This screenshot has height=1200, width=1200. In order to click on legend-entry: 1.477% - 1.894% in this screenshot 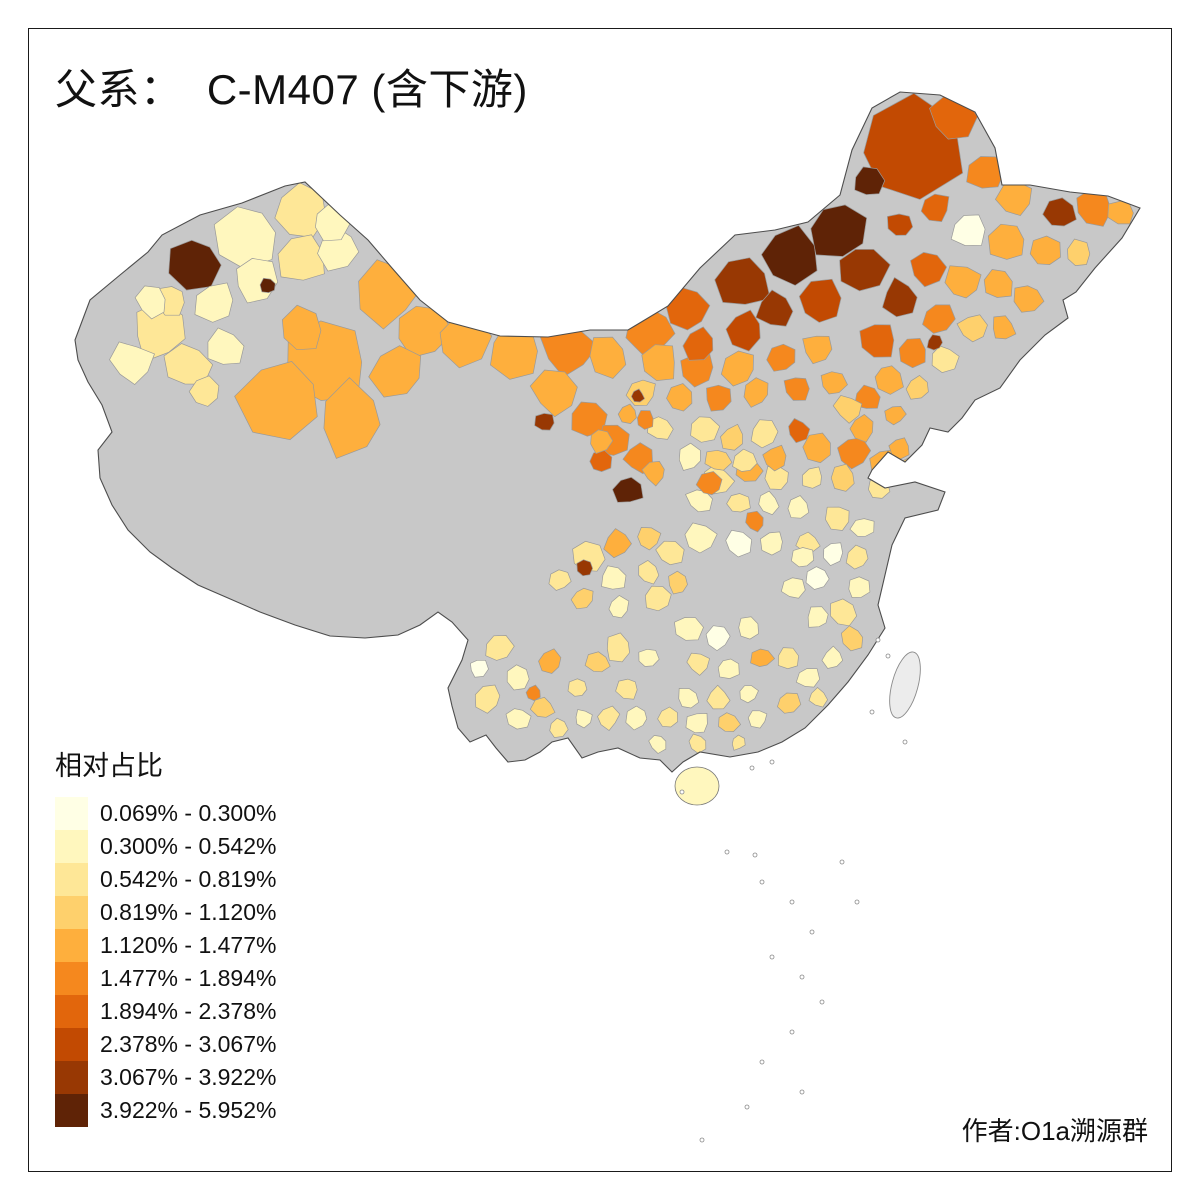, I will do `click(165, 978)`.